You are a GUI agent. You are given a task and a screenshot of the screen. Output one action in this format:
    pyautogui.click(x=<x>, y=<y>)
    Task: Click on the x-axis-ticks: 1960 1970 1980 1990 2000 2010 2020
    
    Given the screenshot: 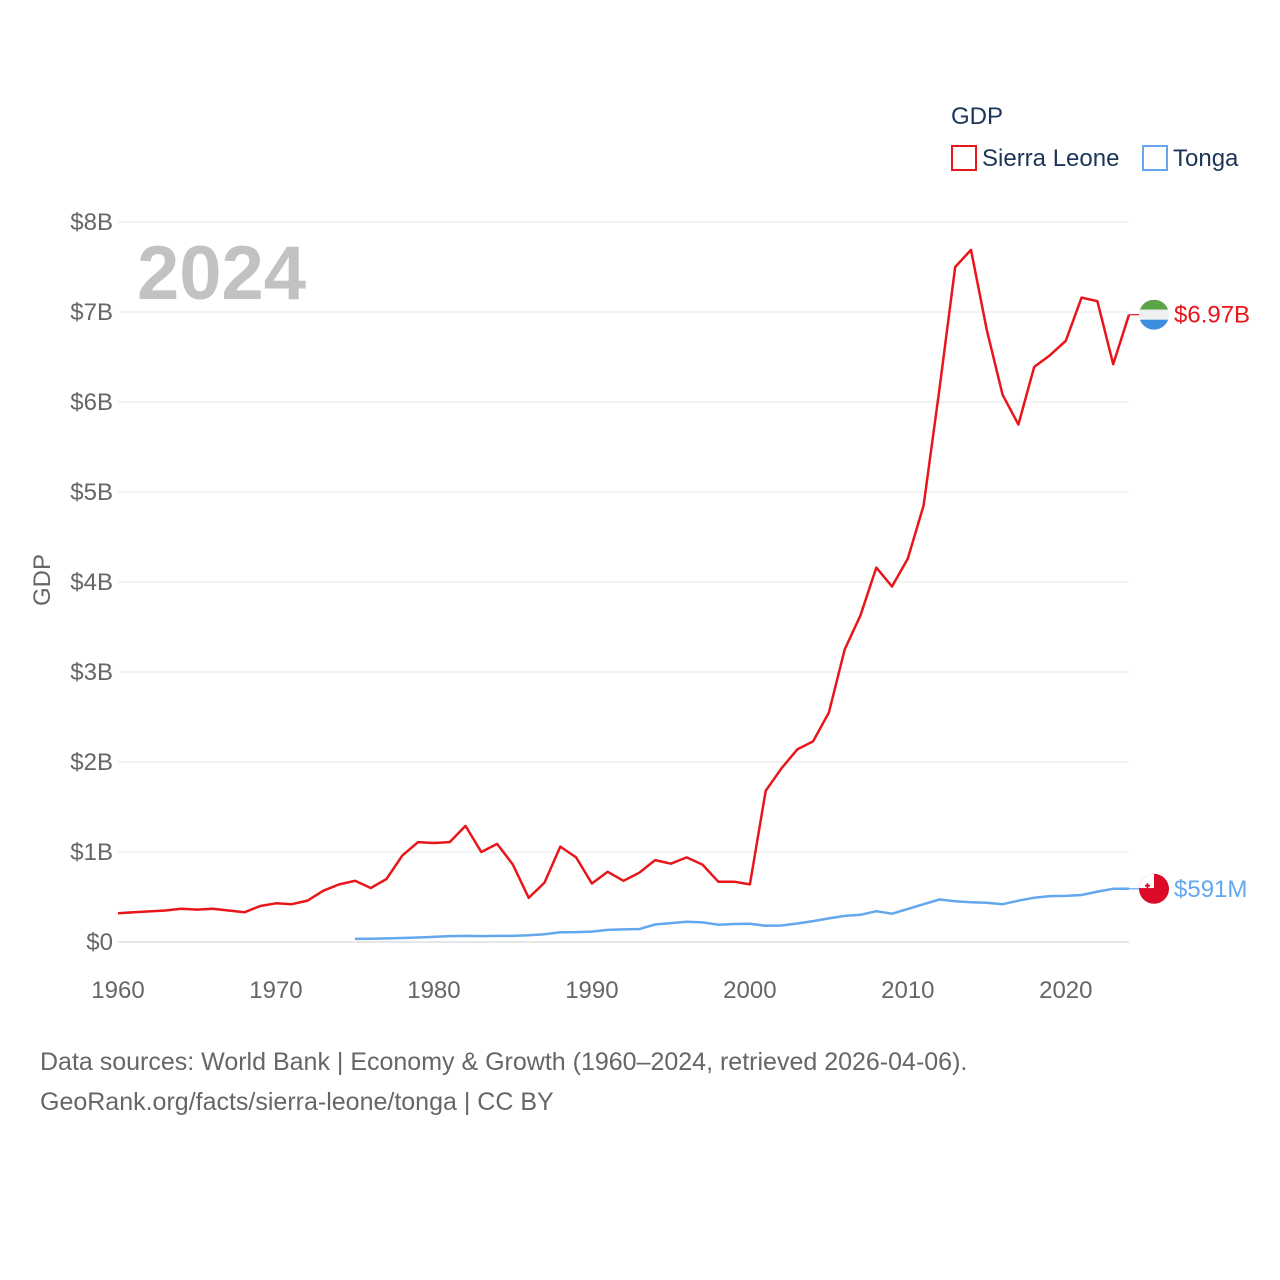 What is the action you would take?
    pyautogui.click(x=591, y=990)
    